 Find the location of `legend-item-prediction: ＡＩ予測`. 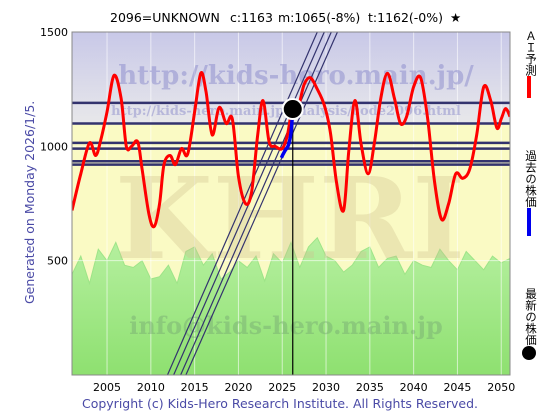

legend-item-prediction: ＡＩ予測 is located at coordinates (530, 64).